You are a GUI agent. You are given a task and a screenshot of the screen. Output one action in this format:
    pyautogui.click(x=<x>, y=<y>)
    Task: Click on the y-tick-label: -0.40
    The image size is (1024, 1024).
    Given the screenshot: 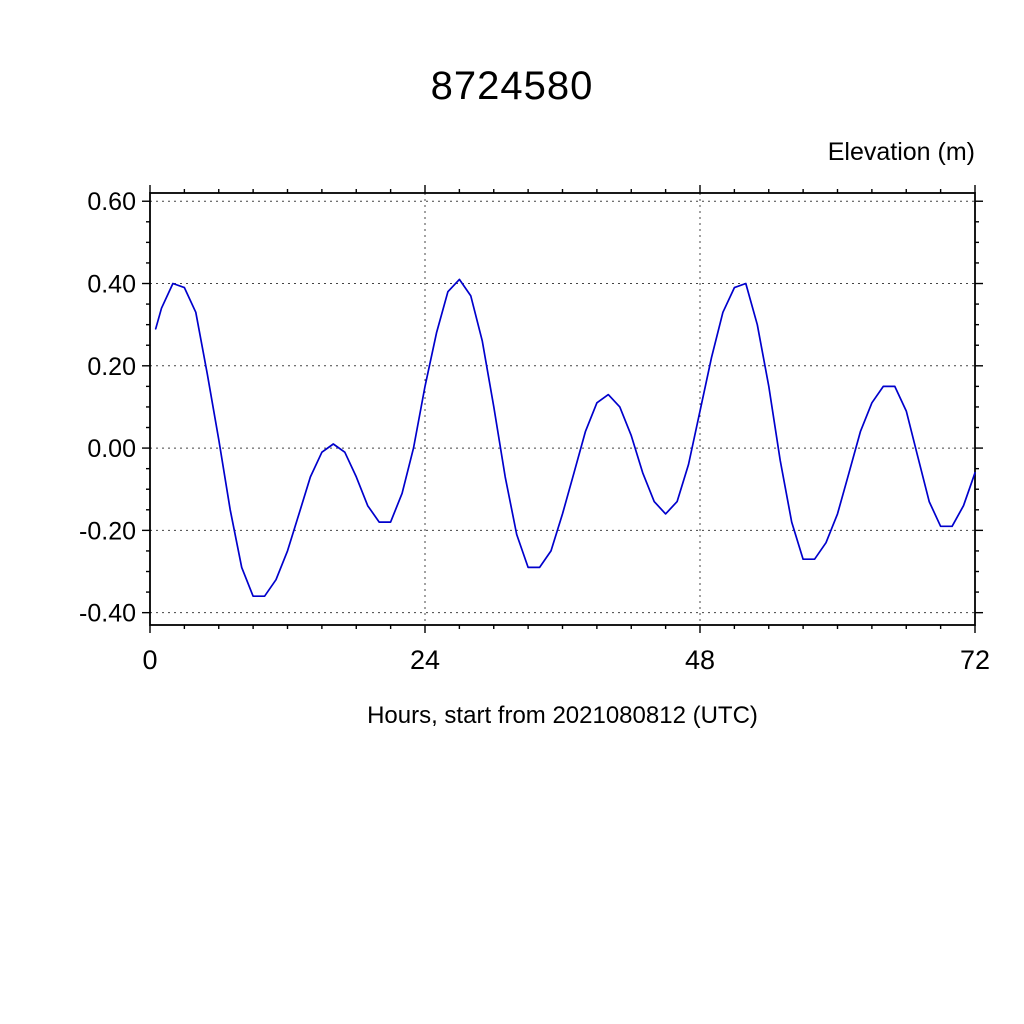 What is the action you would take?
    pyautogui.click(x=107, y=614)
    